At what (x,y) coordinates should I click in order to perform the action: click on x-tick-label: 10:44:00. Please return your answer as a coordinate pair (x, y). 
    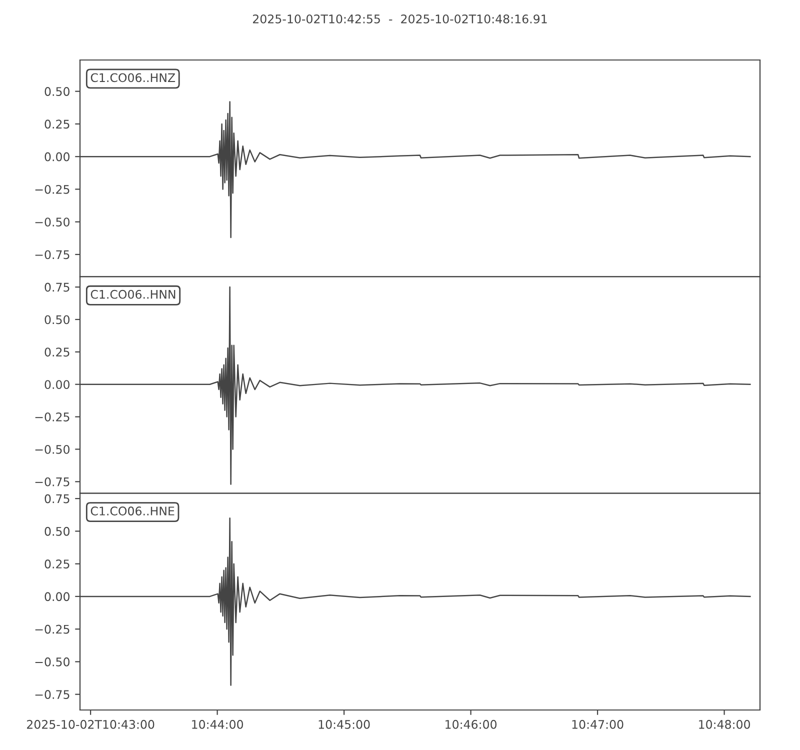
    Looking at the image, I should click on (218, 724).